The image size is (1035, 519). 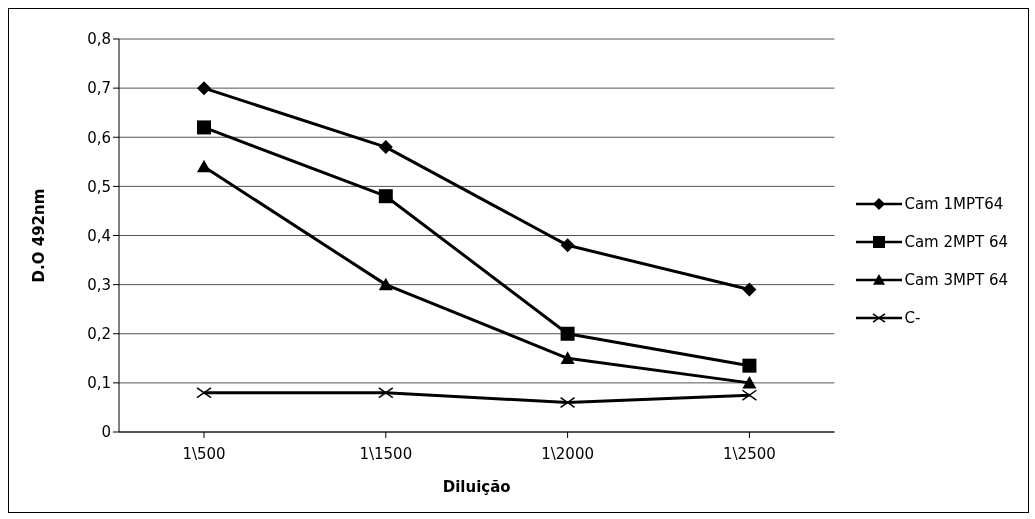 What do you see at coordinates (956, 241) in the screenshot?
I see `legend-label: Cam 2MPT 64` at bounding box center [956, 241].